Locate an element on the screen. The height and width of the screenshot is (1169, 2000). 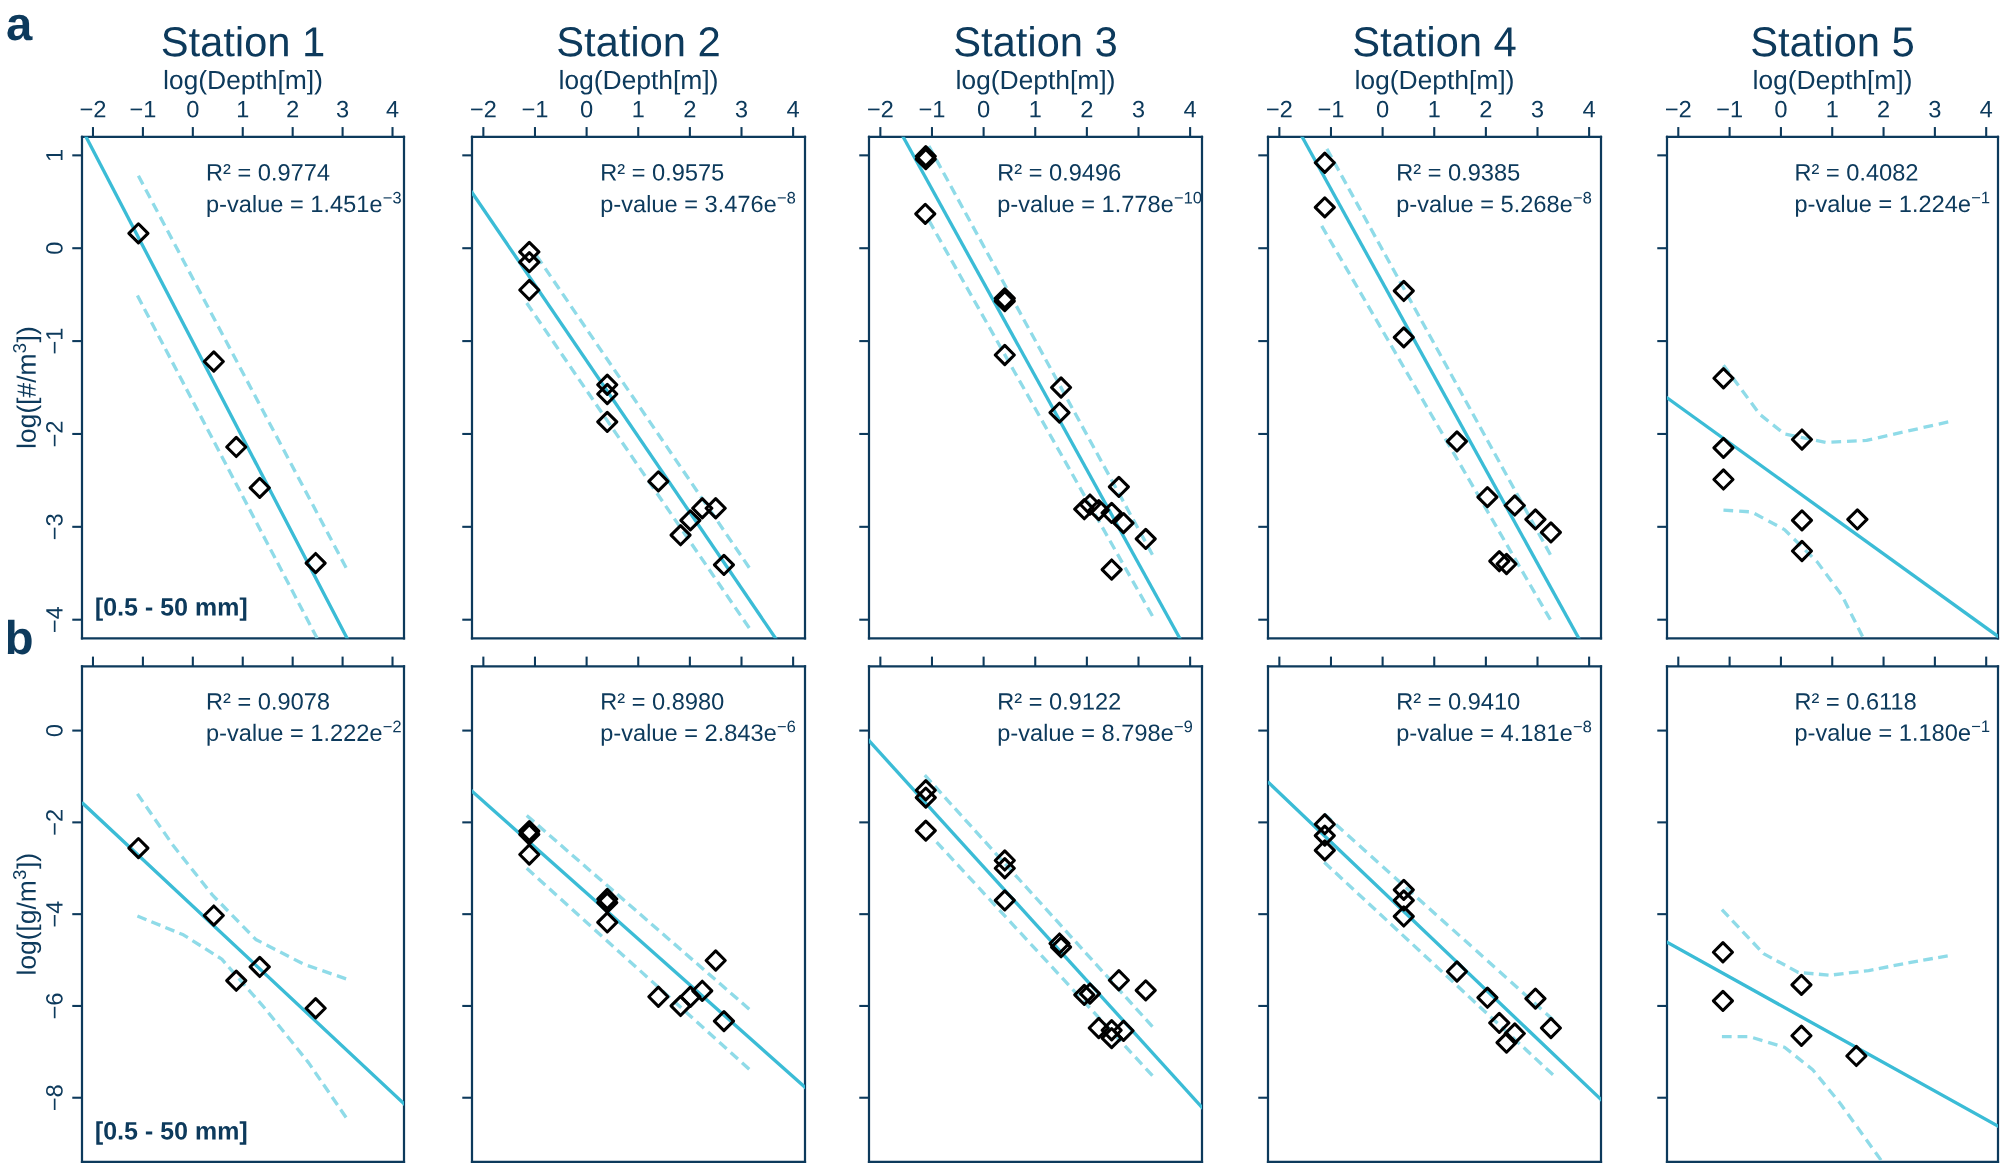
chart-title: Station 1 is located at coordinates (243, 41).